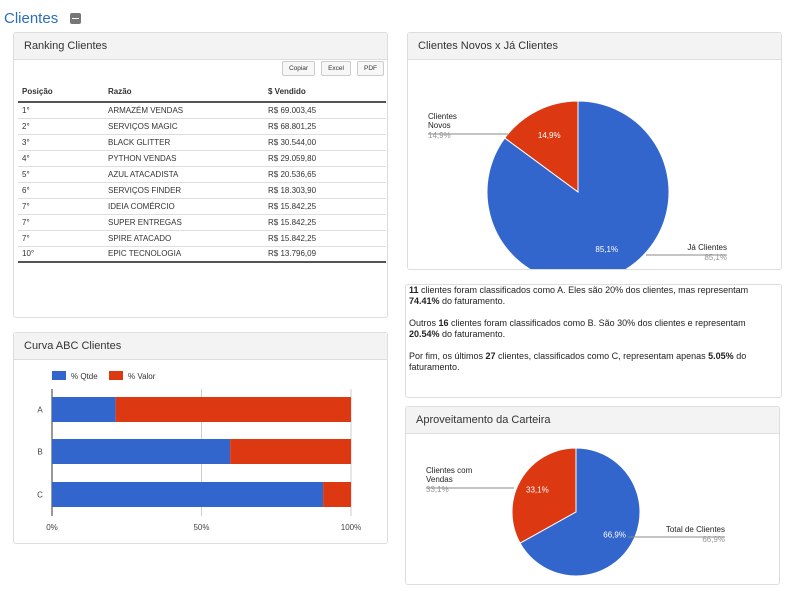  What do you see at coordinates (695, 529) in the screenshot?
I see `pie2-label-1: Total de Clientes` at bounding box center [695, 529].